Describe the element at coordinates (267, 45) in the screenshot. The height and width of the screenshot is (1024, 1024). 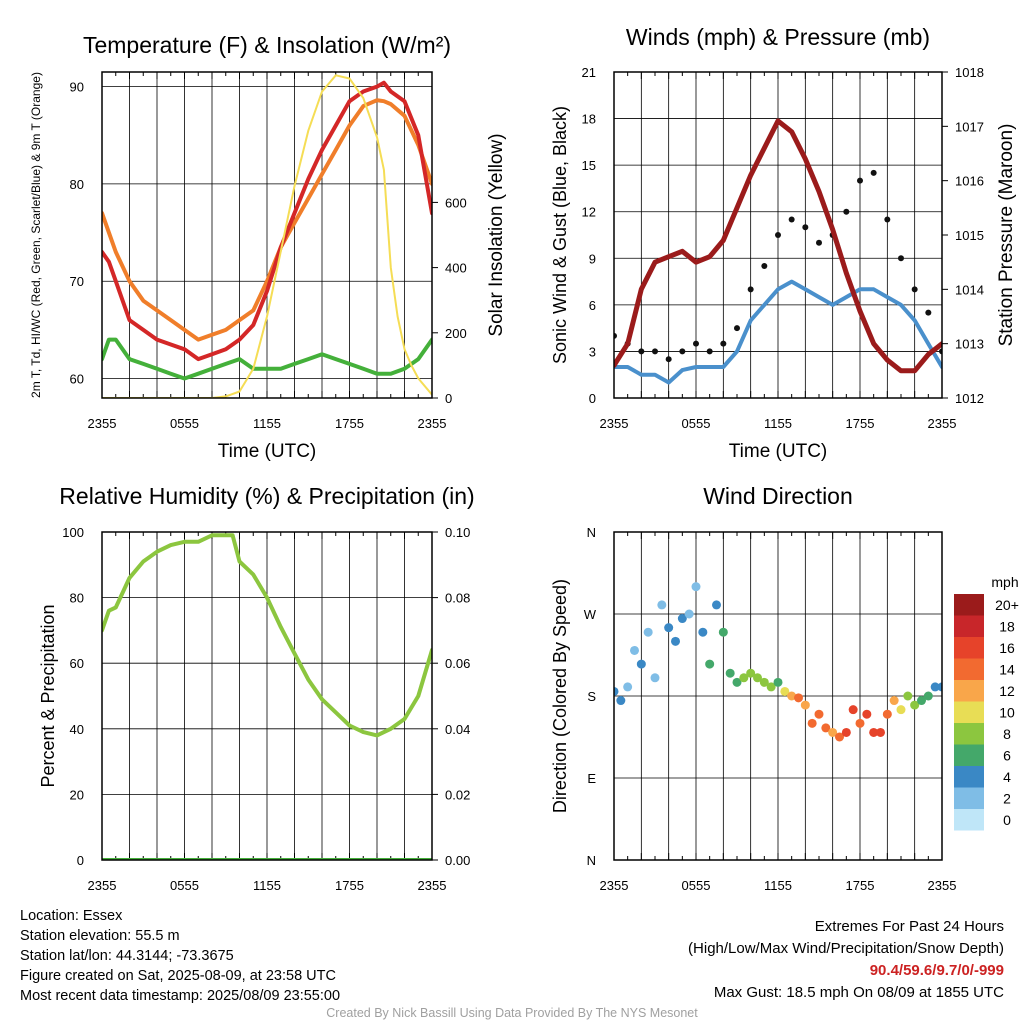
I see `chart-title: Temperature (F) & Insolation (W/m²)` at that location.